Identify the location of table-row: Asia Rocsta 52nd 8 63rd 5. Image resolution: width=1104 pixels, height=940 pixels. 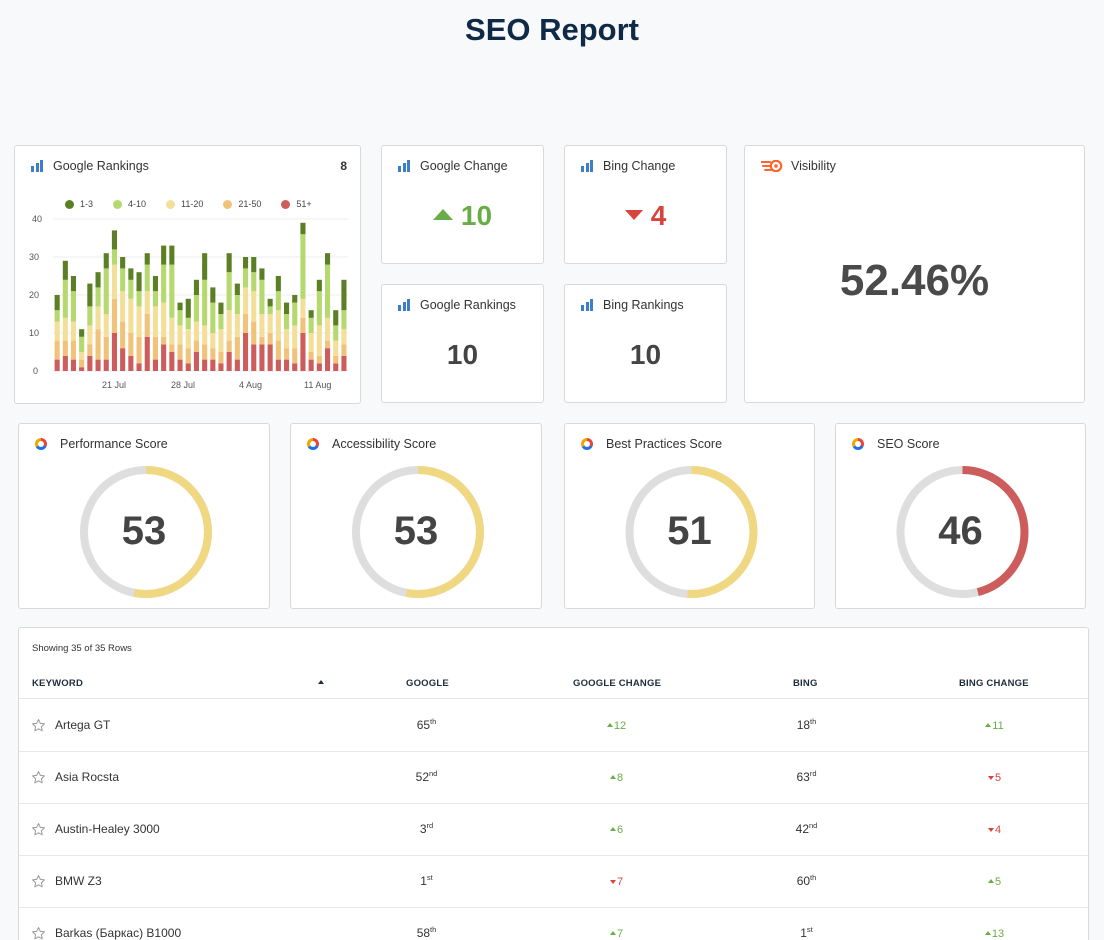
(553, 777).